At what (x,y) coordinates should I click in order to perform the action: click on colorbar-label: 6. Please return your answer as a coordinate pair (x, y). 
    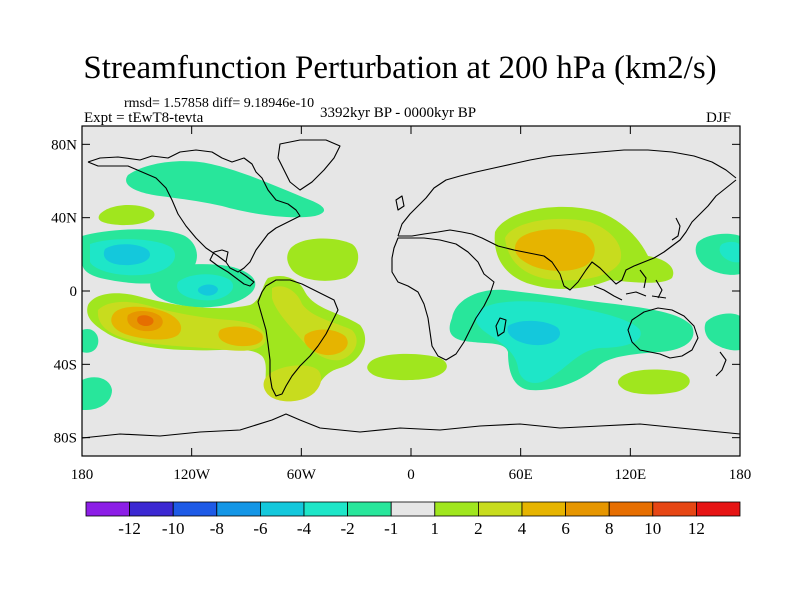
    Looking at the image, I should click on (565, 528).